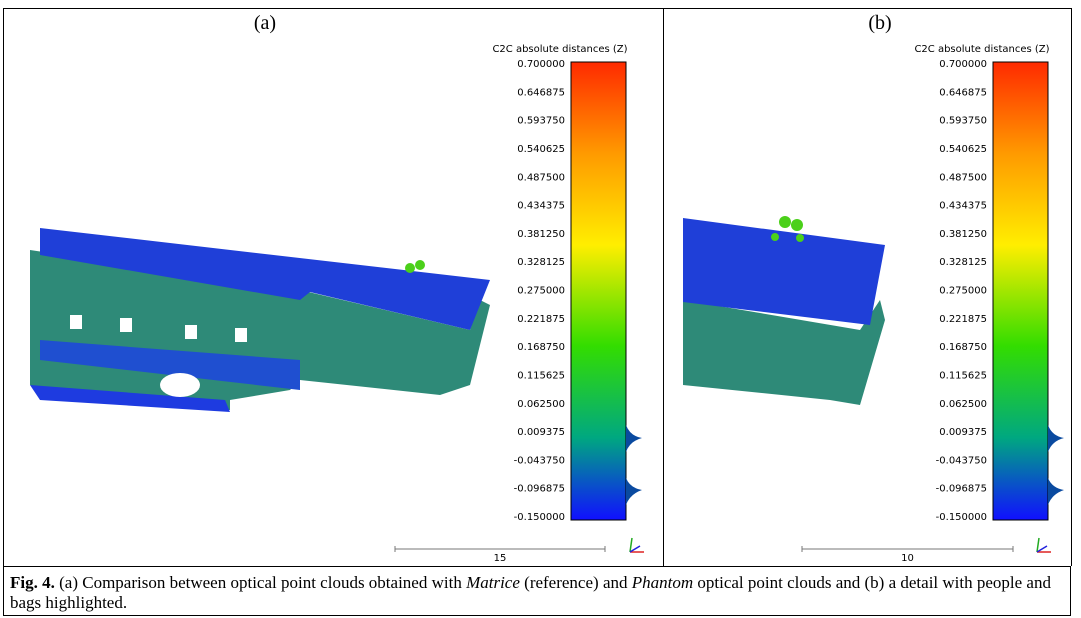 This screenshot has width=1081, height=618. What do you see at coordinates (493, 582) in the screenshot?
I see `caption-text: Matrice` at bounding box center [493, 582].